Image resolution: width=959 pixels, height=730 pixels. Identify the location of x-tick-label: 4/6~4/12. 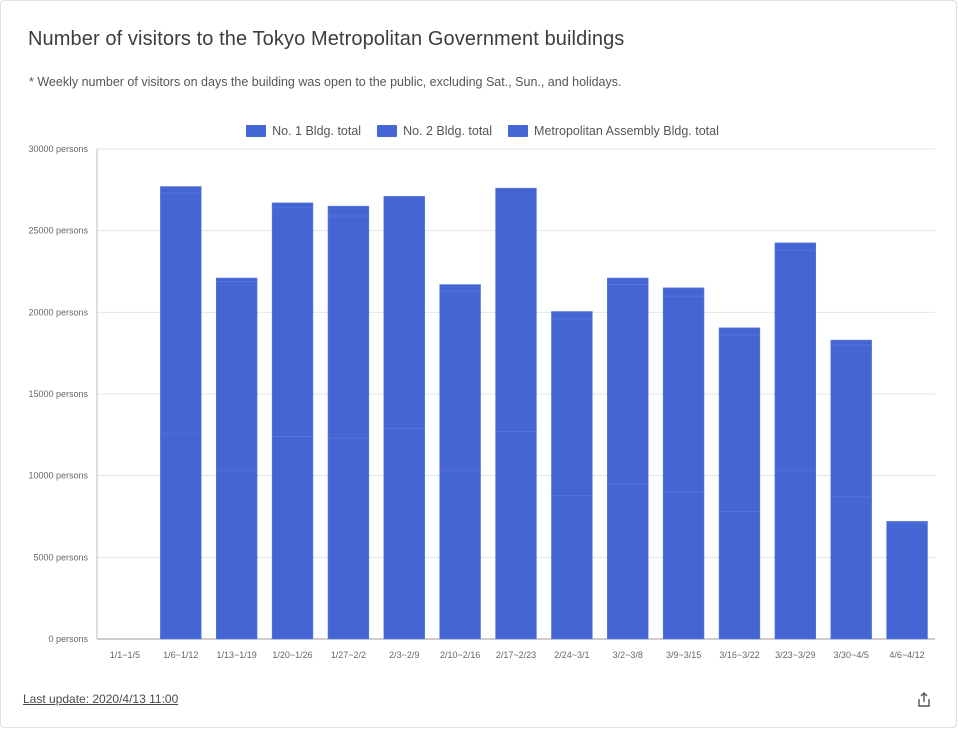
(906, 655).